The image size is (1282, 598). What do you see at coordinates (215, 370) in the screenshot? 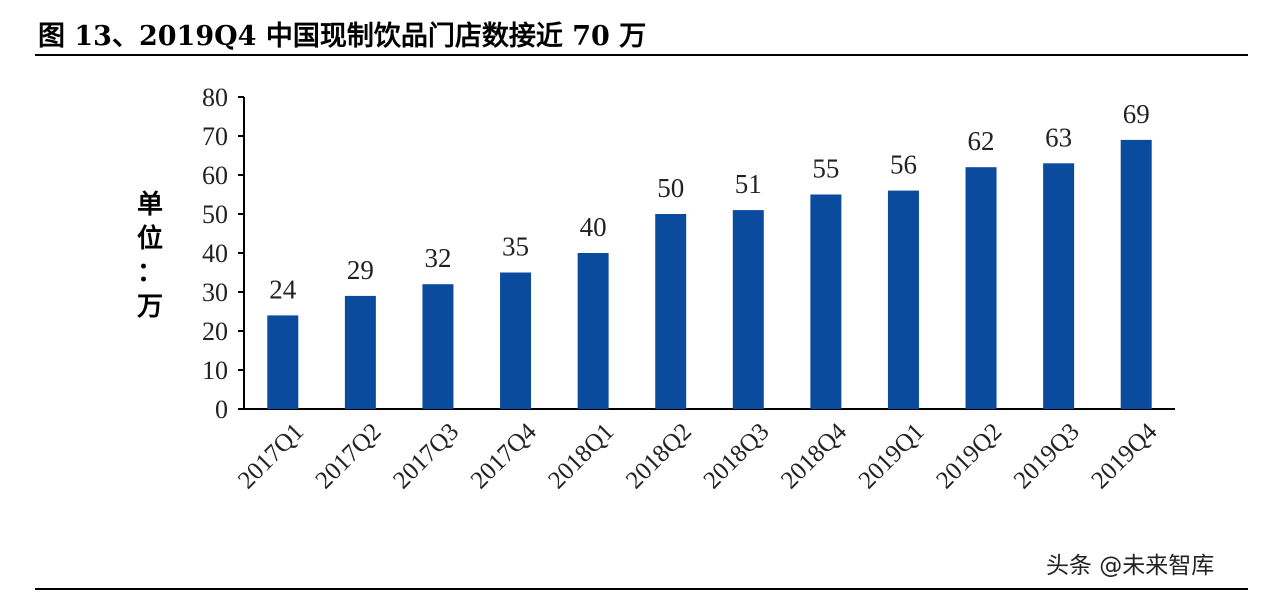
I see `y-tick-label: 10` at bounding box center [215, 370].